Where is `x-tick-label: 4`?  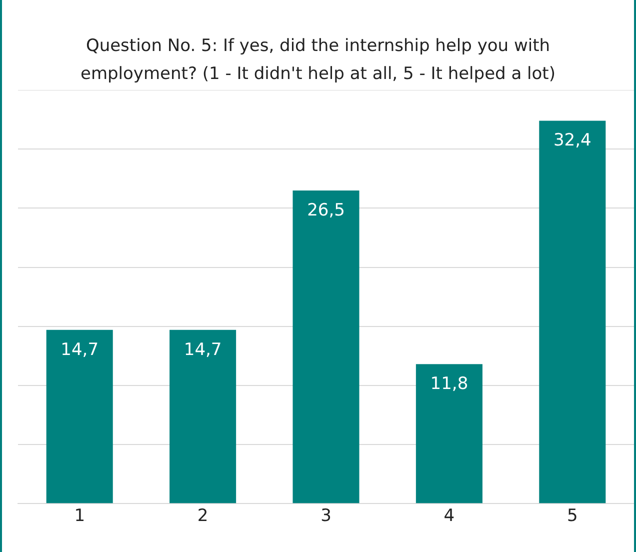
x-tick-label: 4 is located at coordinates (449, 516).